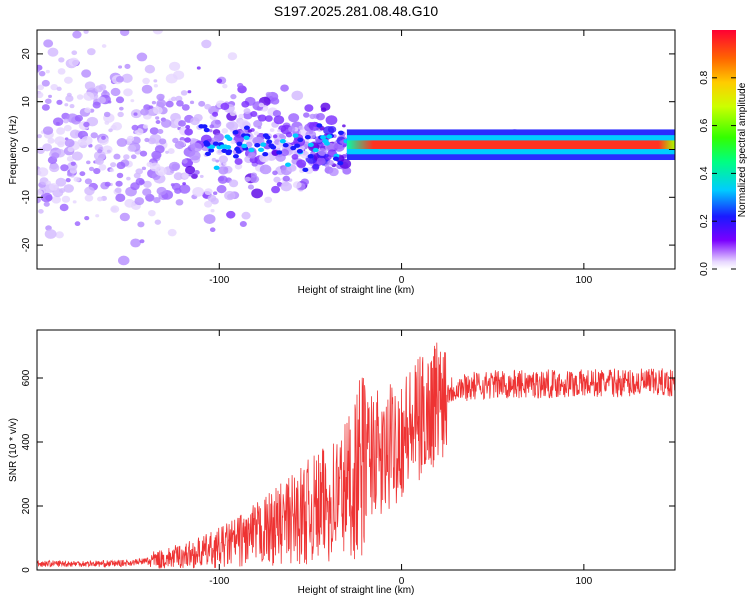 Image resolution: width=750 pixels, height=605 pixels. What do you see at coordinates (704, 125) in the screenshot?
I see `colorbar-tick-label: 0.6` at bounding box center [704, 125].